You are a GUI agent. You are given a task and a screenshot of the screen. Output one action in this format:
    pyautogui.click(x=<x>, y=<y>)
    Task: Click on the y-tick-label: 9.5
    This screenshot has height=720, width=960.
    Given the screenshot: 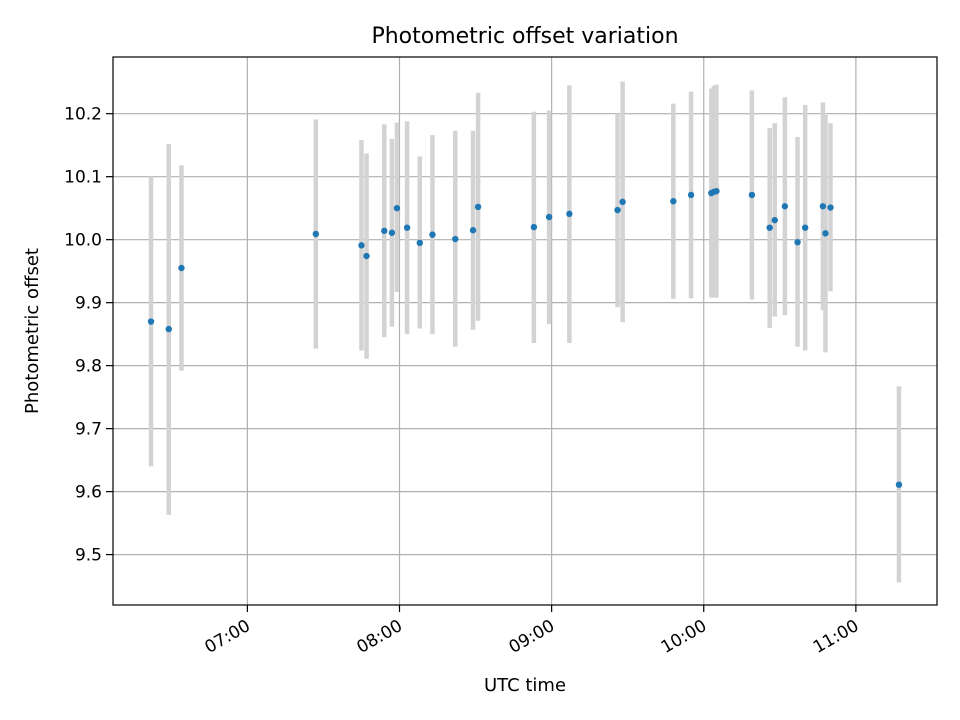 What is the action you would take?
    pyautogui.click(x=88, y=556)
    